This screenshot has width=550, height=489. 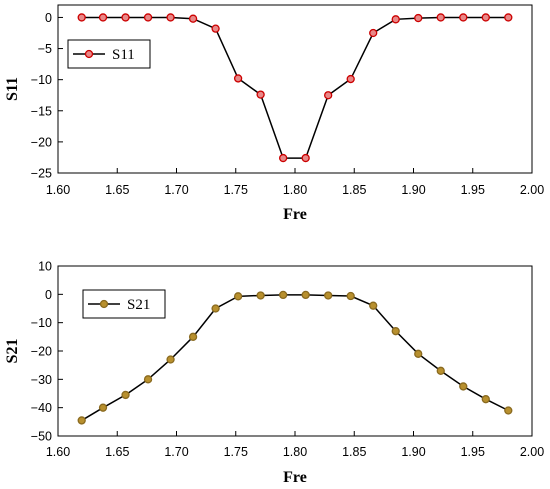 I want to click on s21-x-tick-label: 1.90, so click(x=413, y=452).